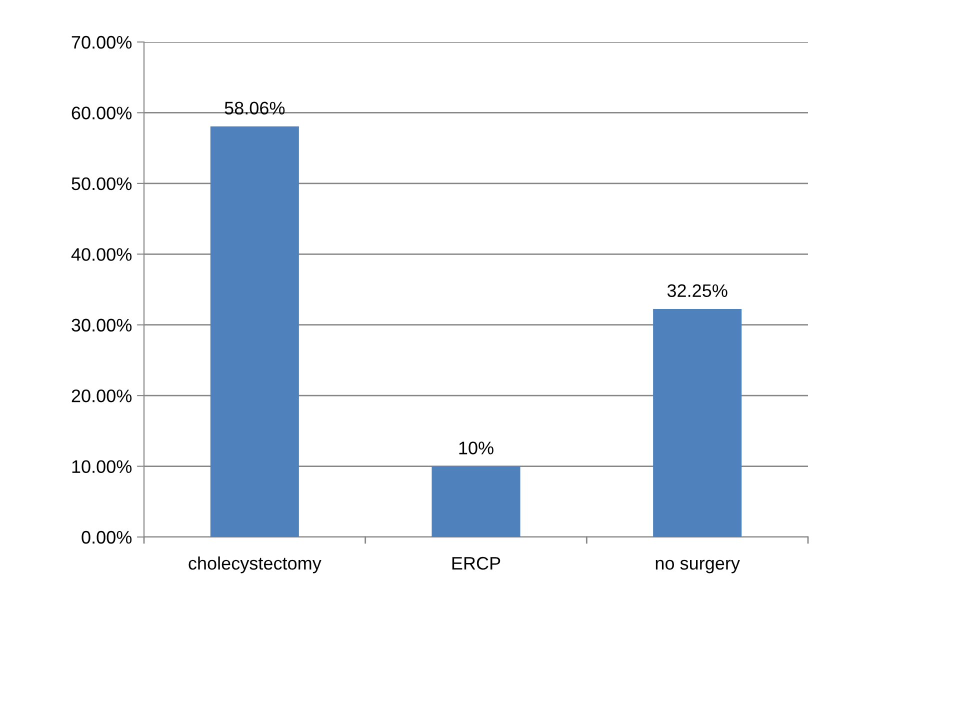  I want to click on x-tick-label: no surgery, so click(698, 567).